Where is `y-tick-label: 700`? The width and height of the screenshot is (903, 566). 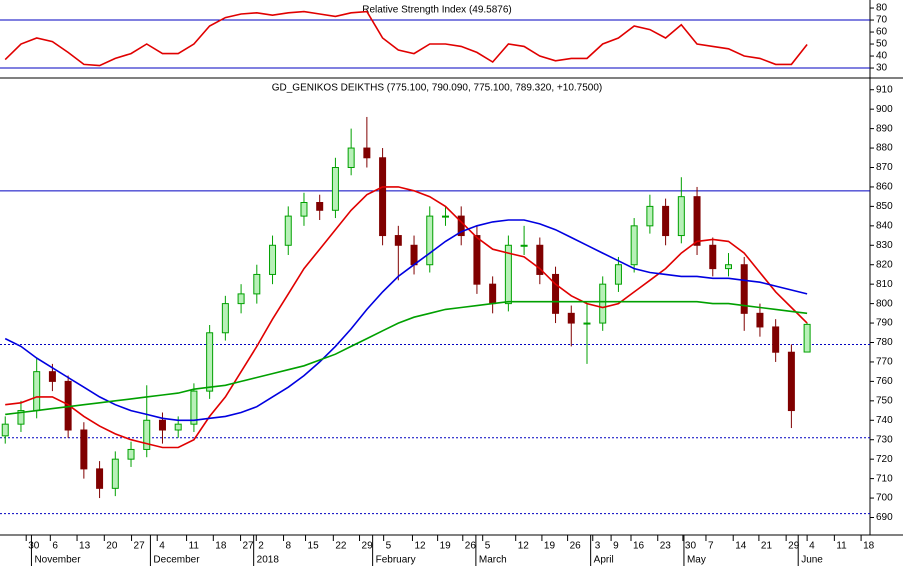 y-tick-label: 700 is located at coordinates (884, 498).